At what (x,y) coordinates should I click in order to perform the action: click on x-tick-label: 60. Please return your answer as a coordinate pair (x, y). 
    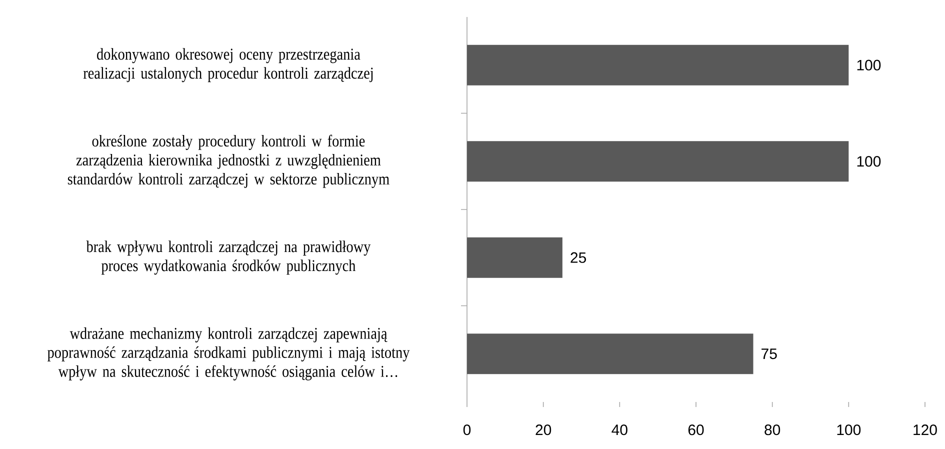
    Looking at the image, I should click on (696, 430).